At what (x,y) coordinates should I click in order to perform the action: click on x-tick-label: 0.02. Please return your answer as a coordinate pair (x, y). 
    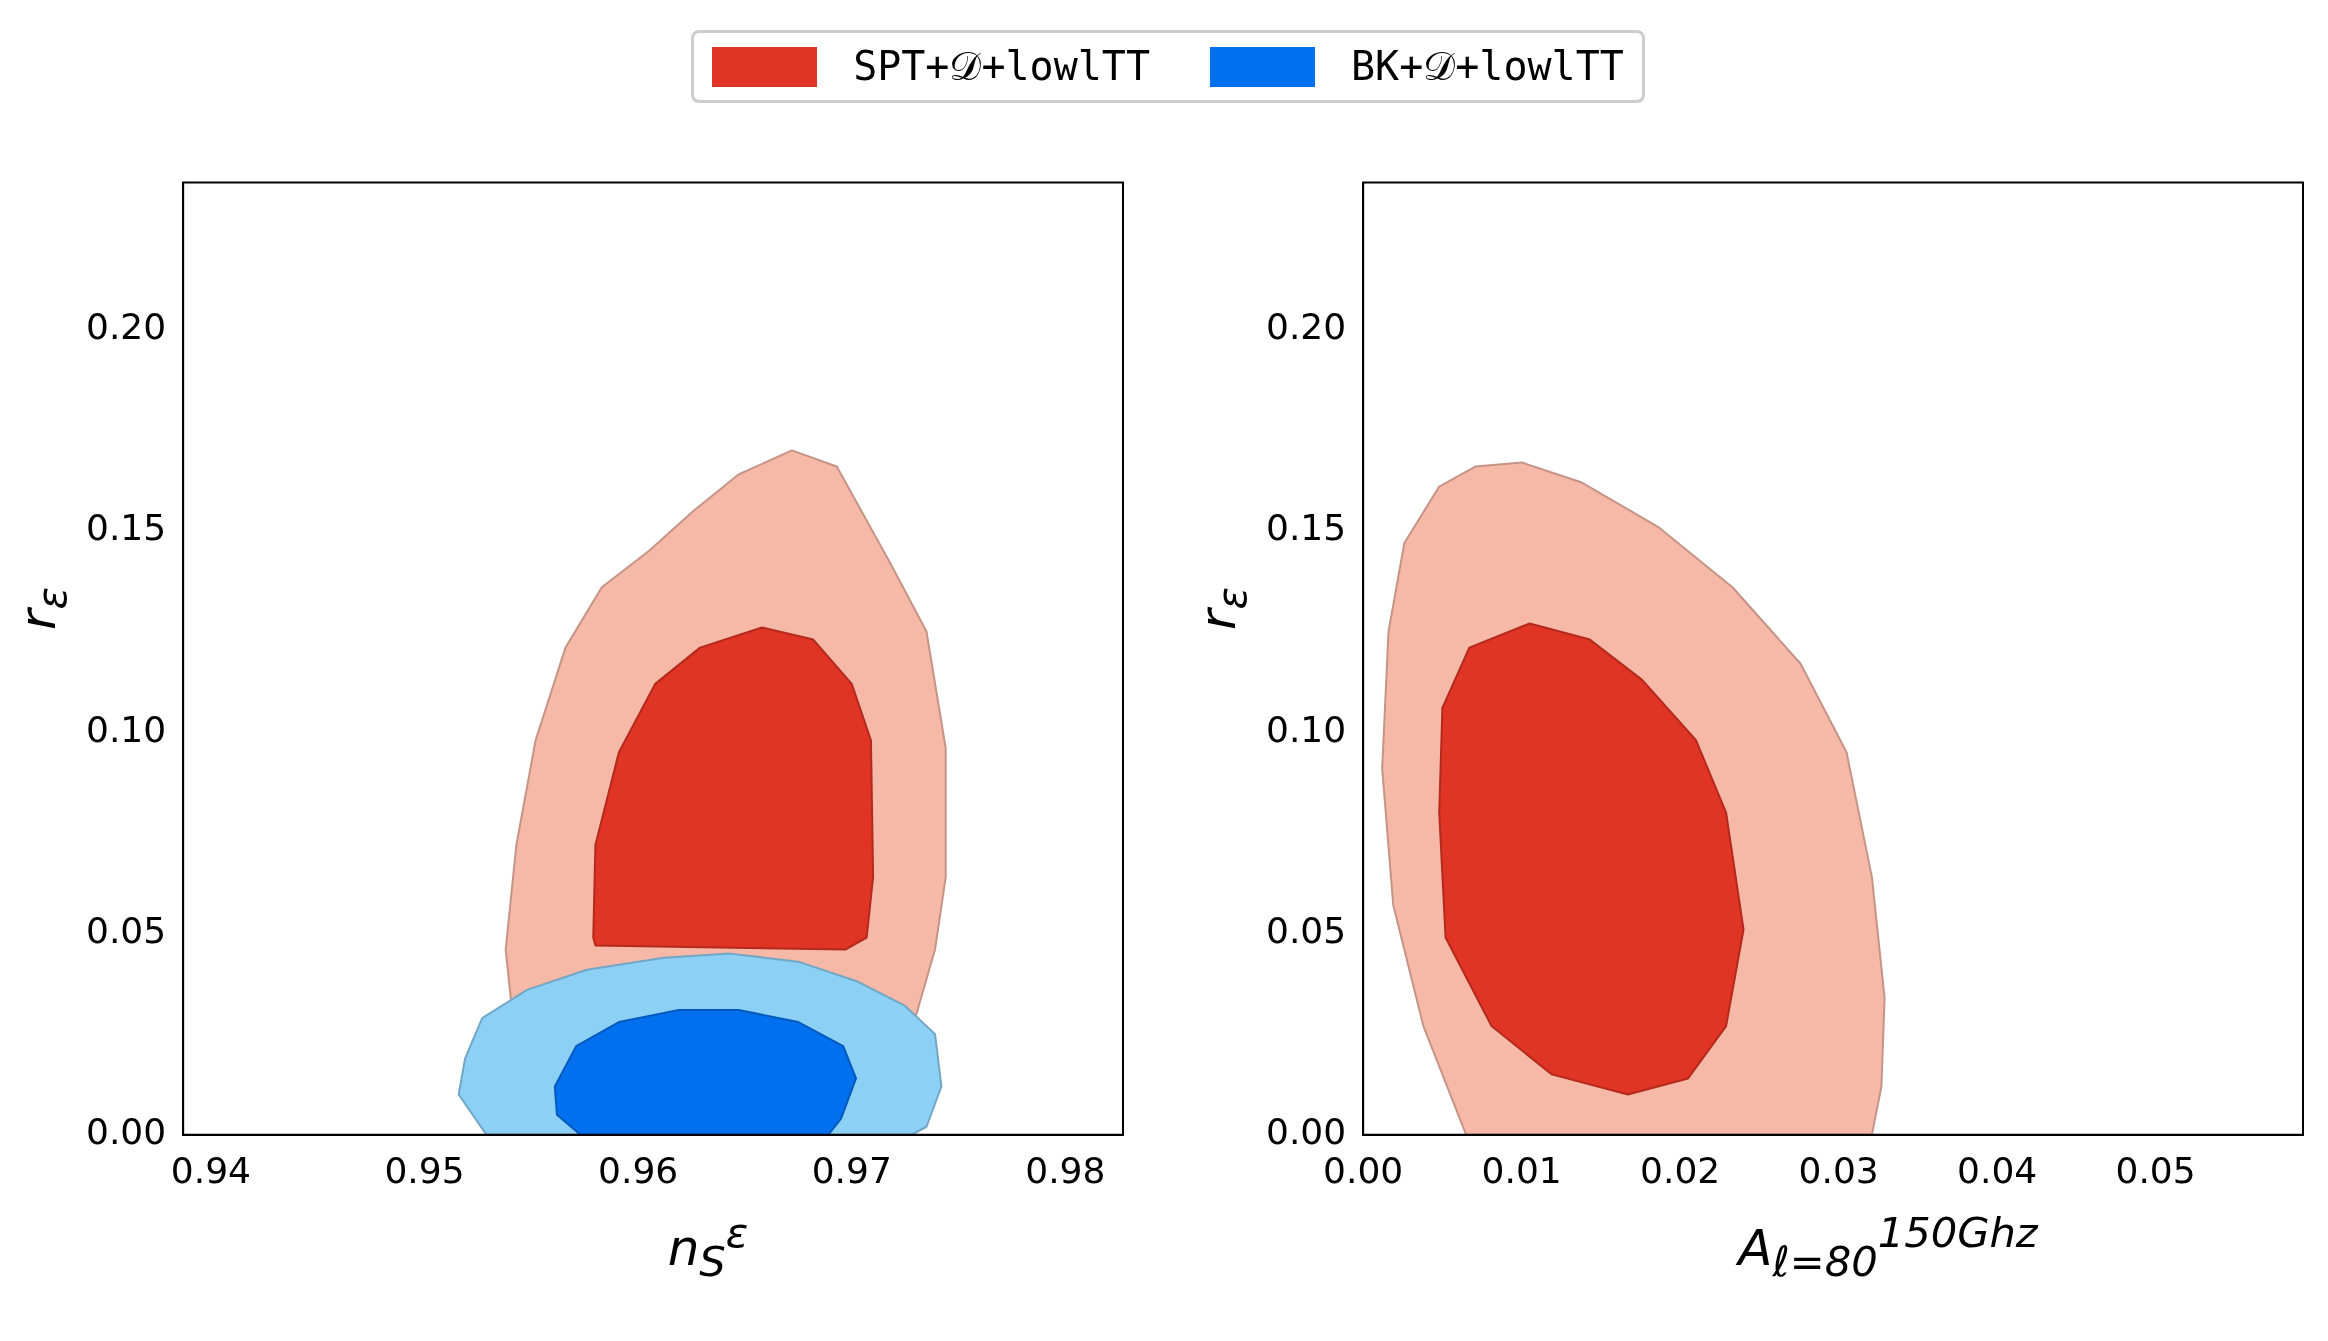
    Looking at the image, I should click on (1680, 1170).